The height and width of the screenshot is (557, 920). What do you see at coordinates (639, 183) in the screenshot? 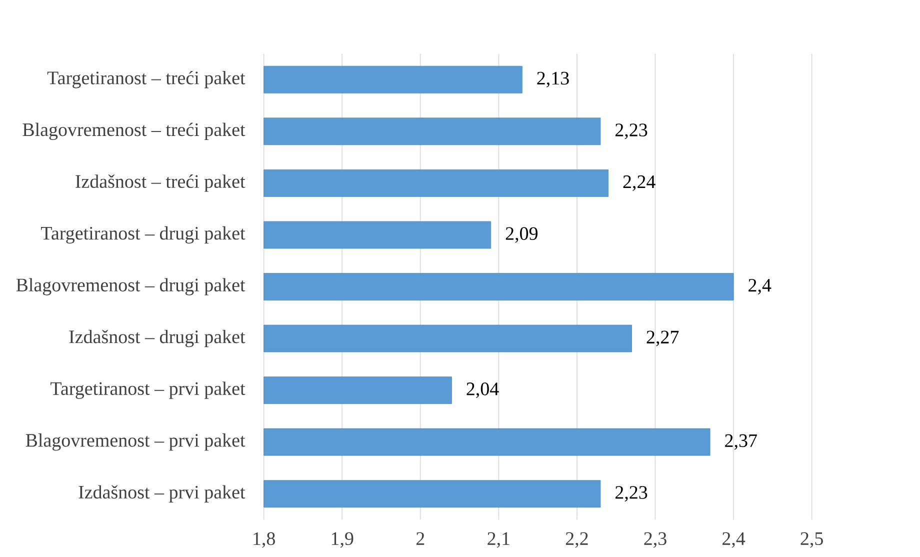
I see `data-label: 2,24` at bounding box center [639, 183].